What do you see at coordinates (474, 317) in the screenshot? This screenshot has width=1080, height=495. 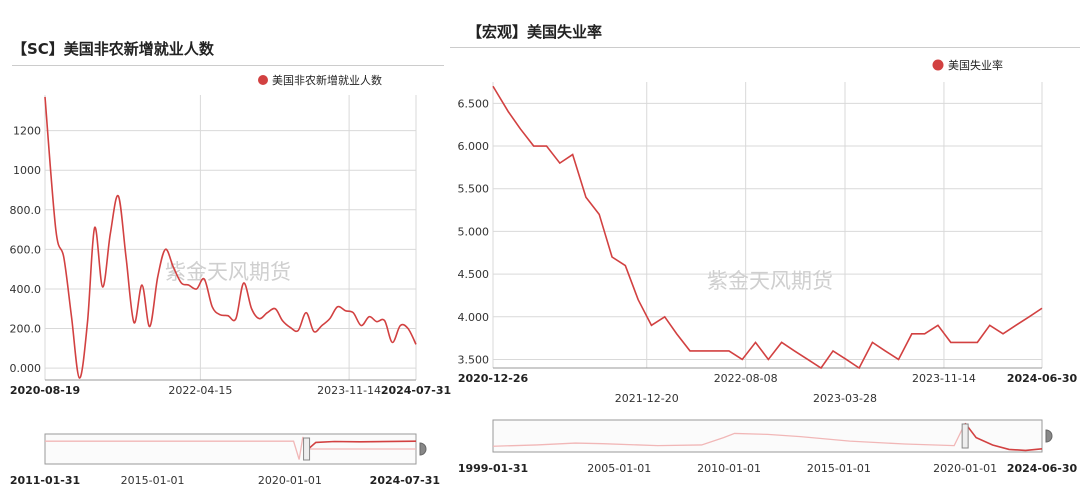 I see `right-y-tick-label: 4.000` at bounding box center [474, 317].